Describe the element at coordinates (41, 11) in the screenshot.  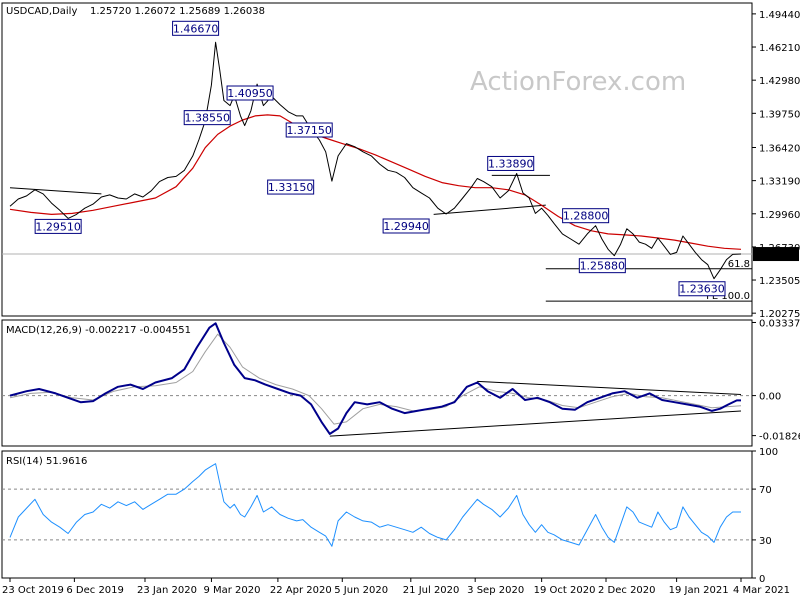
I see `symbol-label: USDCAD,Daily` at that location.